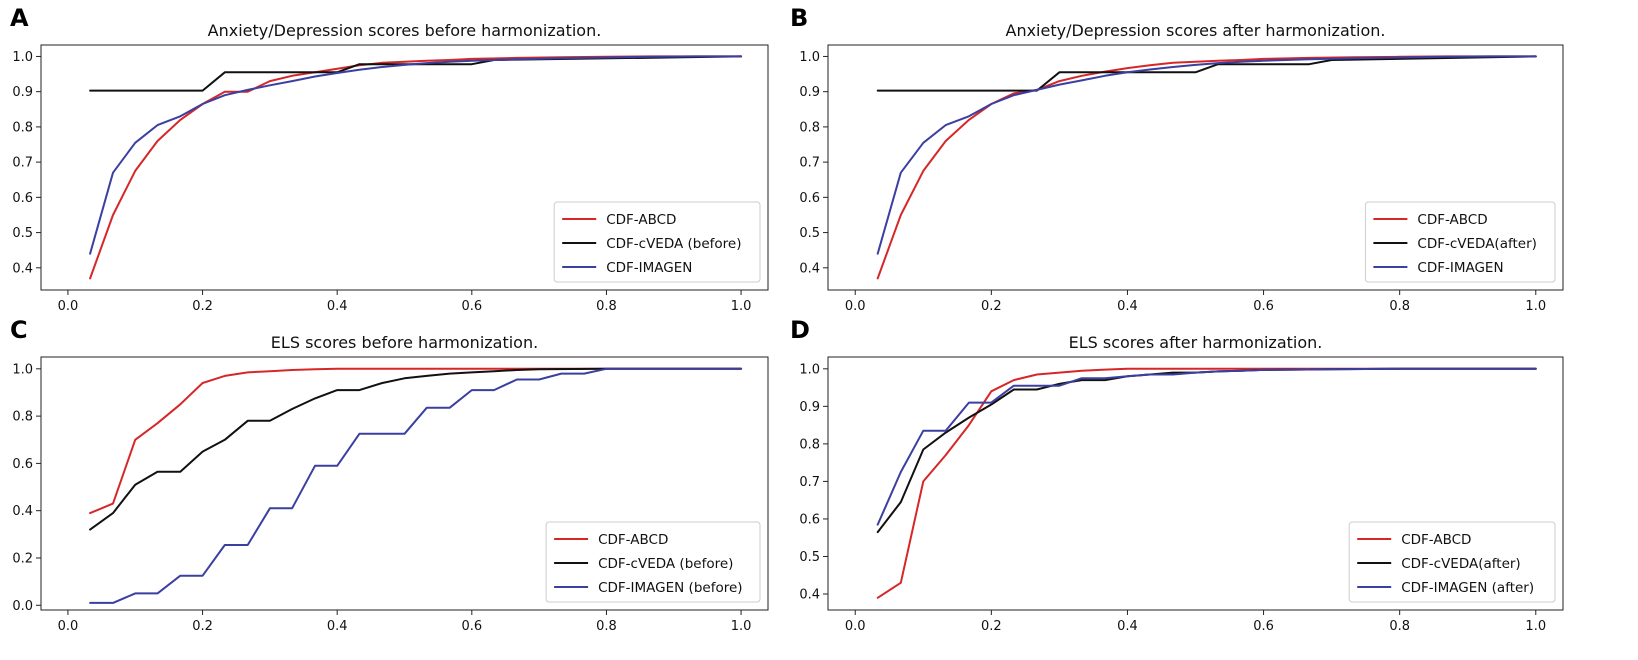 The image size is (1638, 660). I want to click on chart-title: ELS scores before harmonization., so click(404, 342).